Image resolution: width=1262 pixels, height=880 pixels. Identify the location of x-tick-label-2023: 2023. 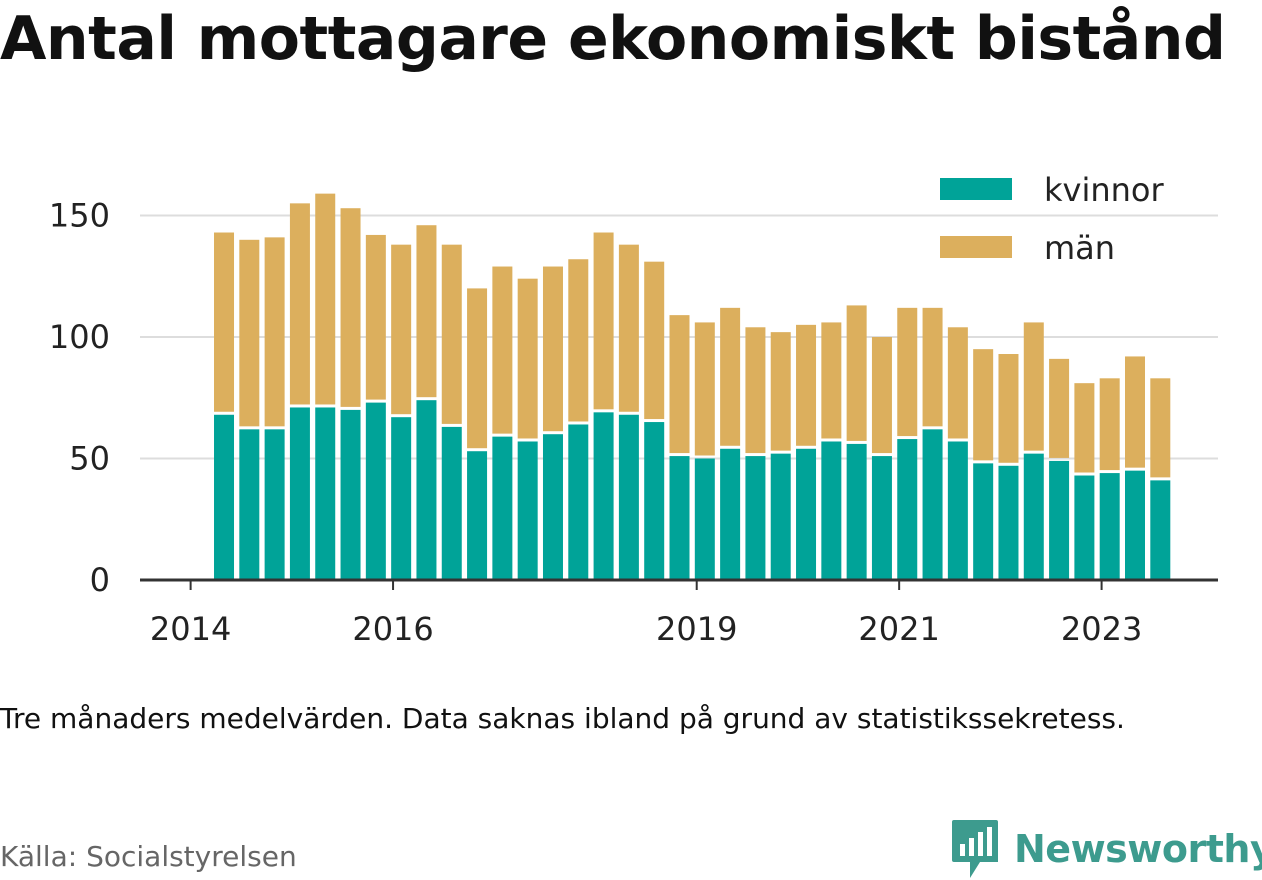
(1101, 629).